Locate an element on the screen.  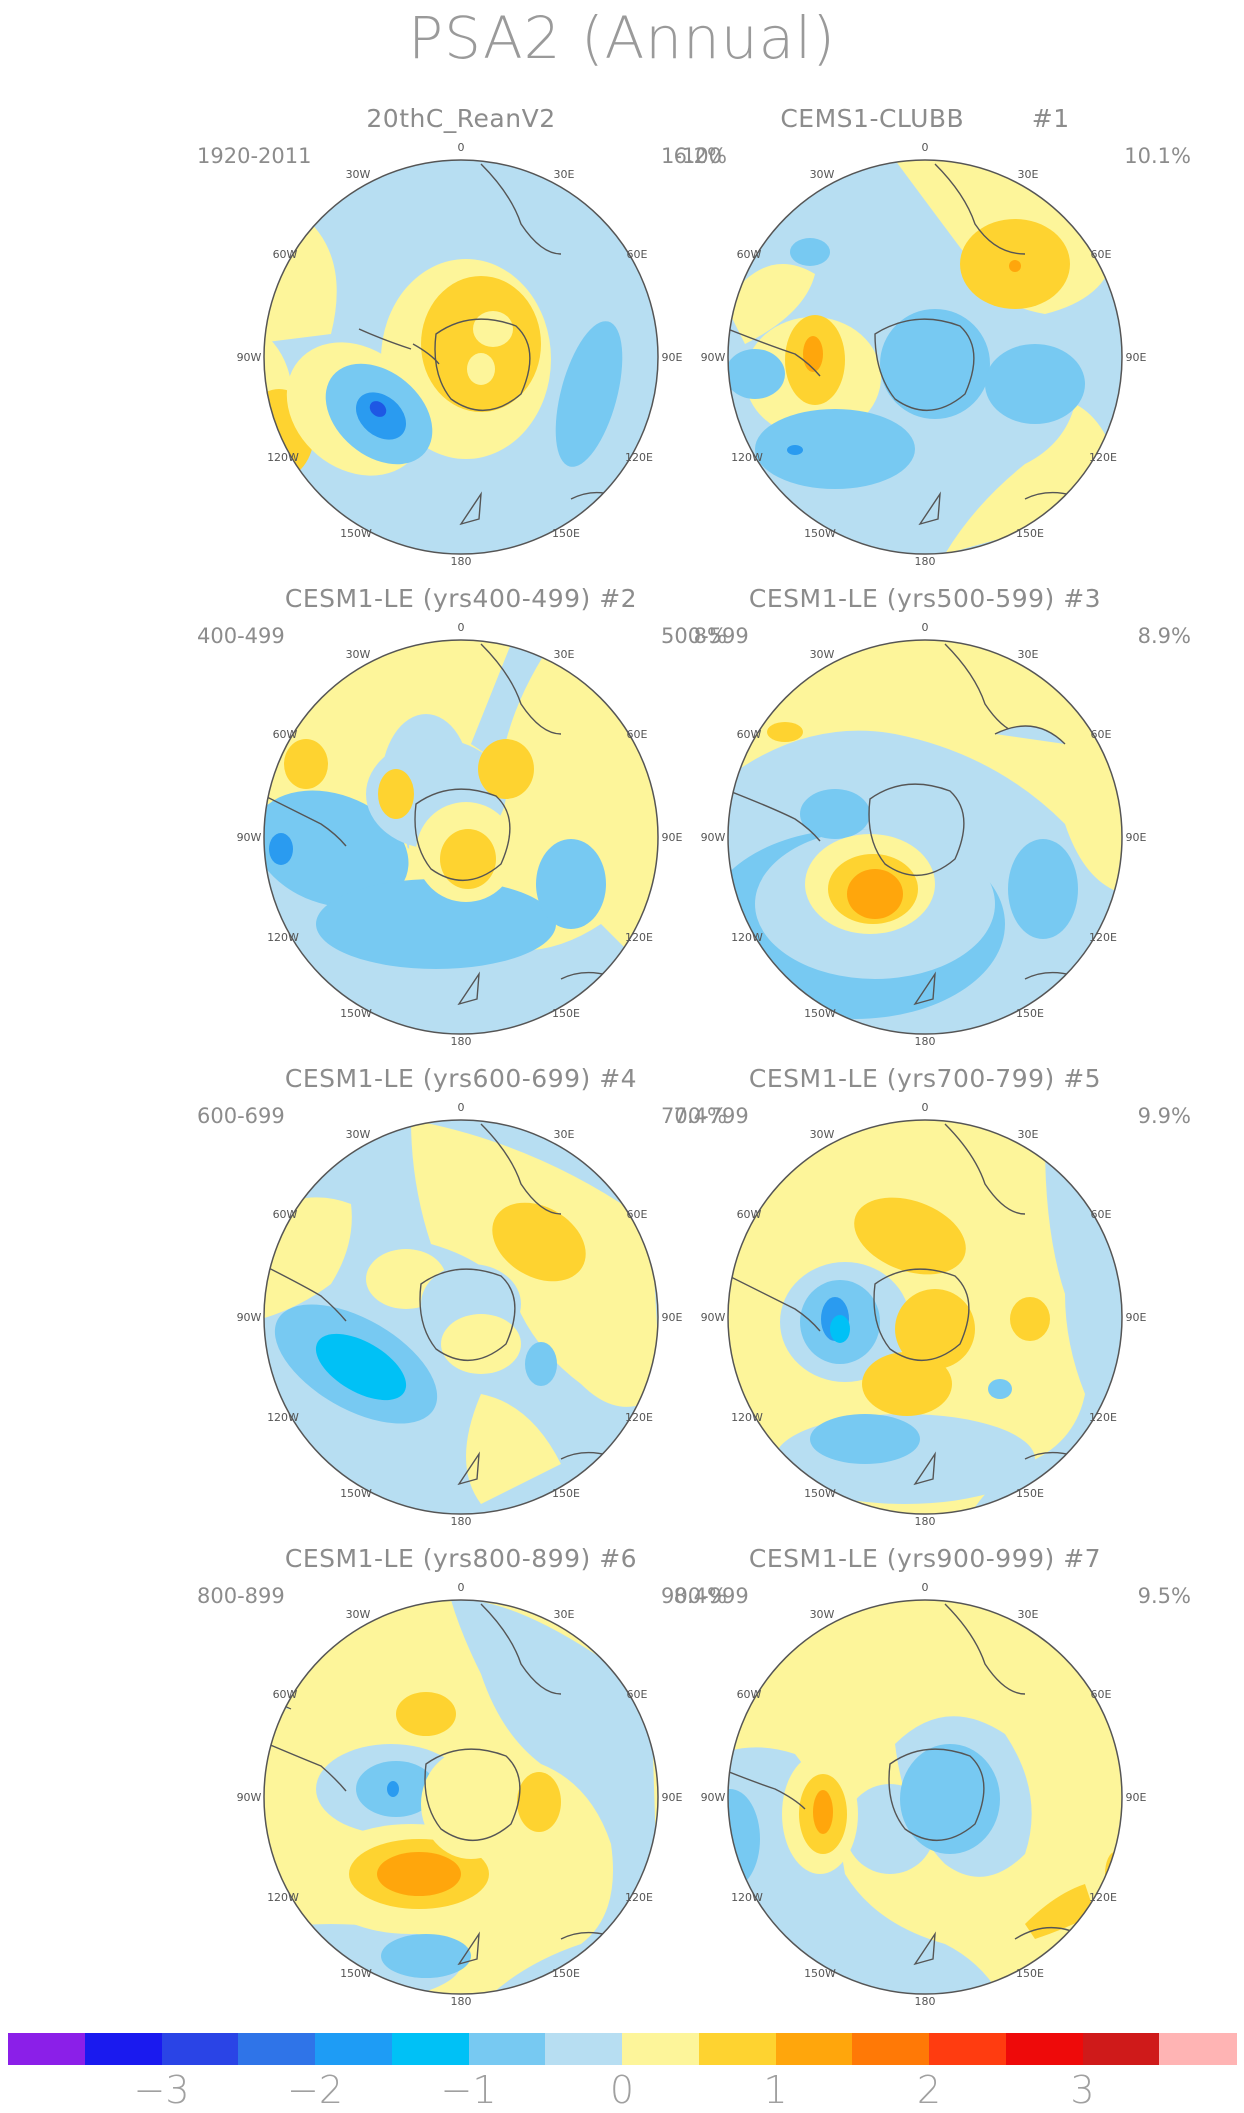
panel-years: 400-499 is located at coordinates (241, 636).